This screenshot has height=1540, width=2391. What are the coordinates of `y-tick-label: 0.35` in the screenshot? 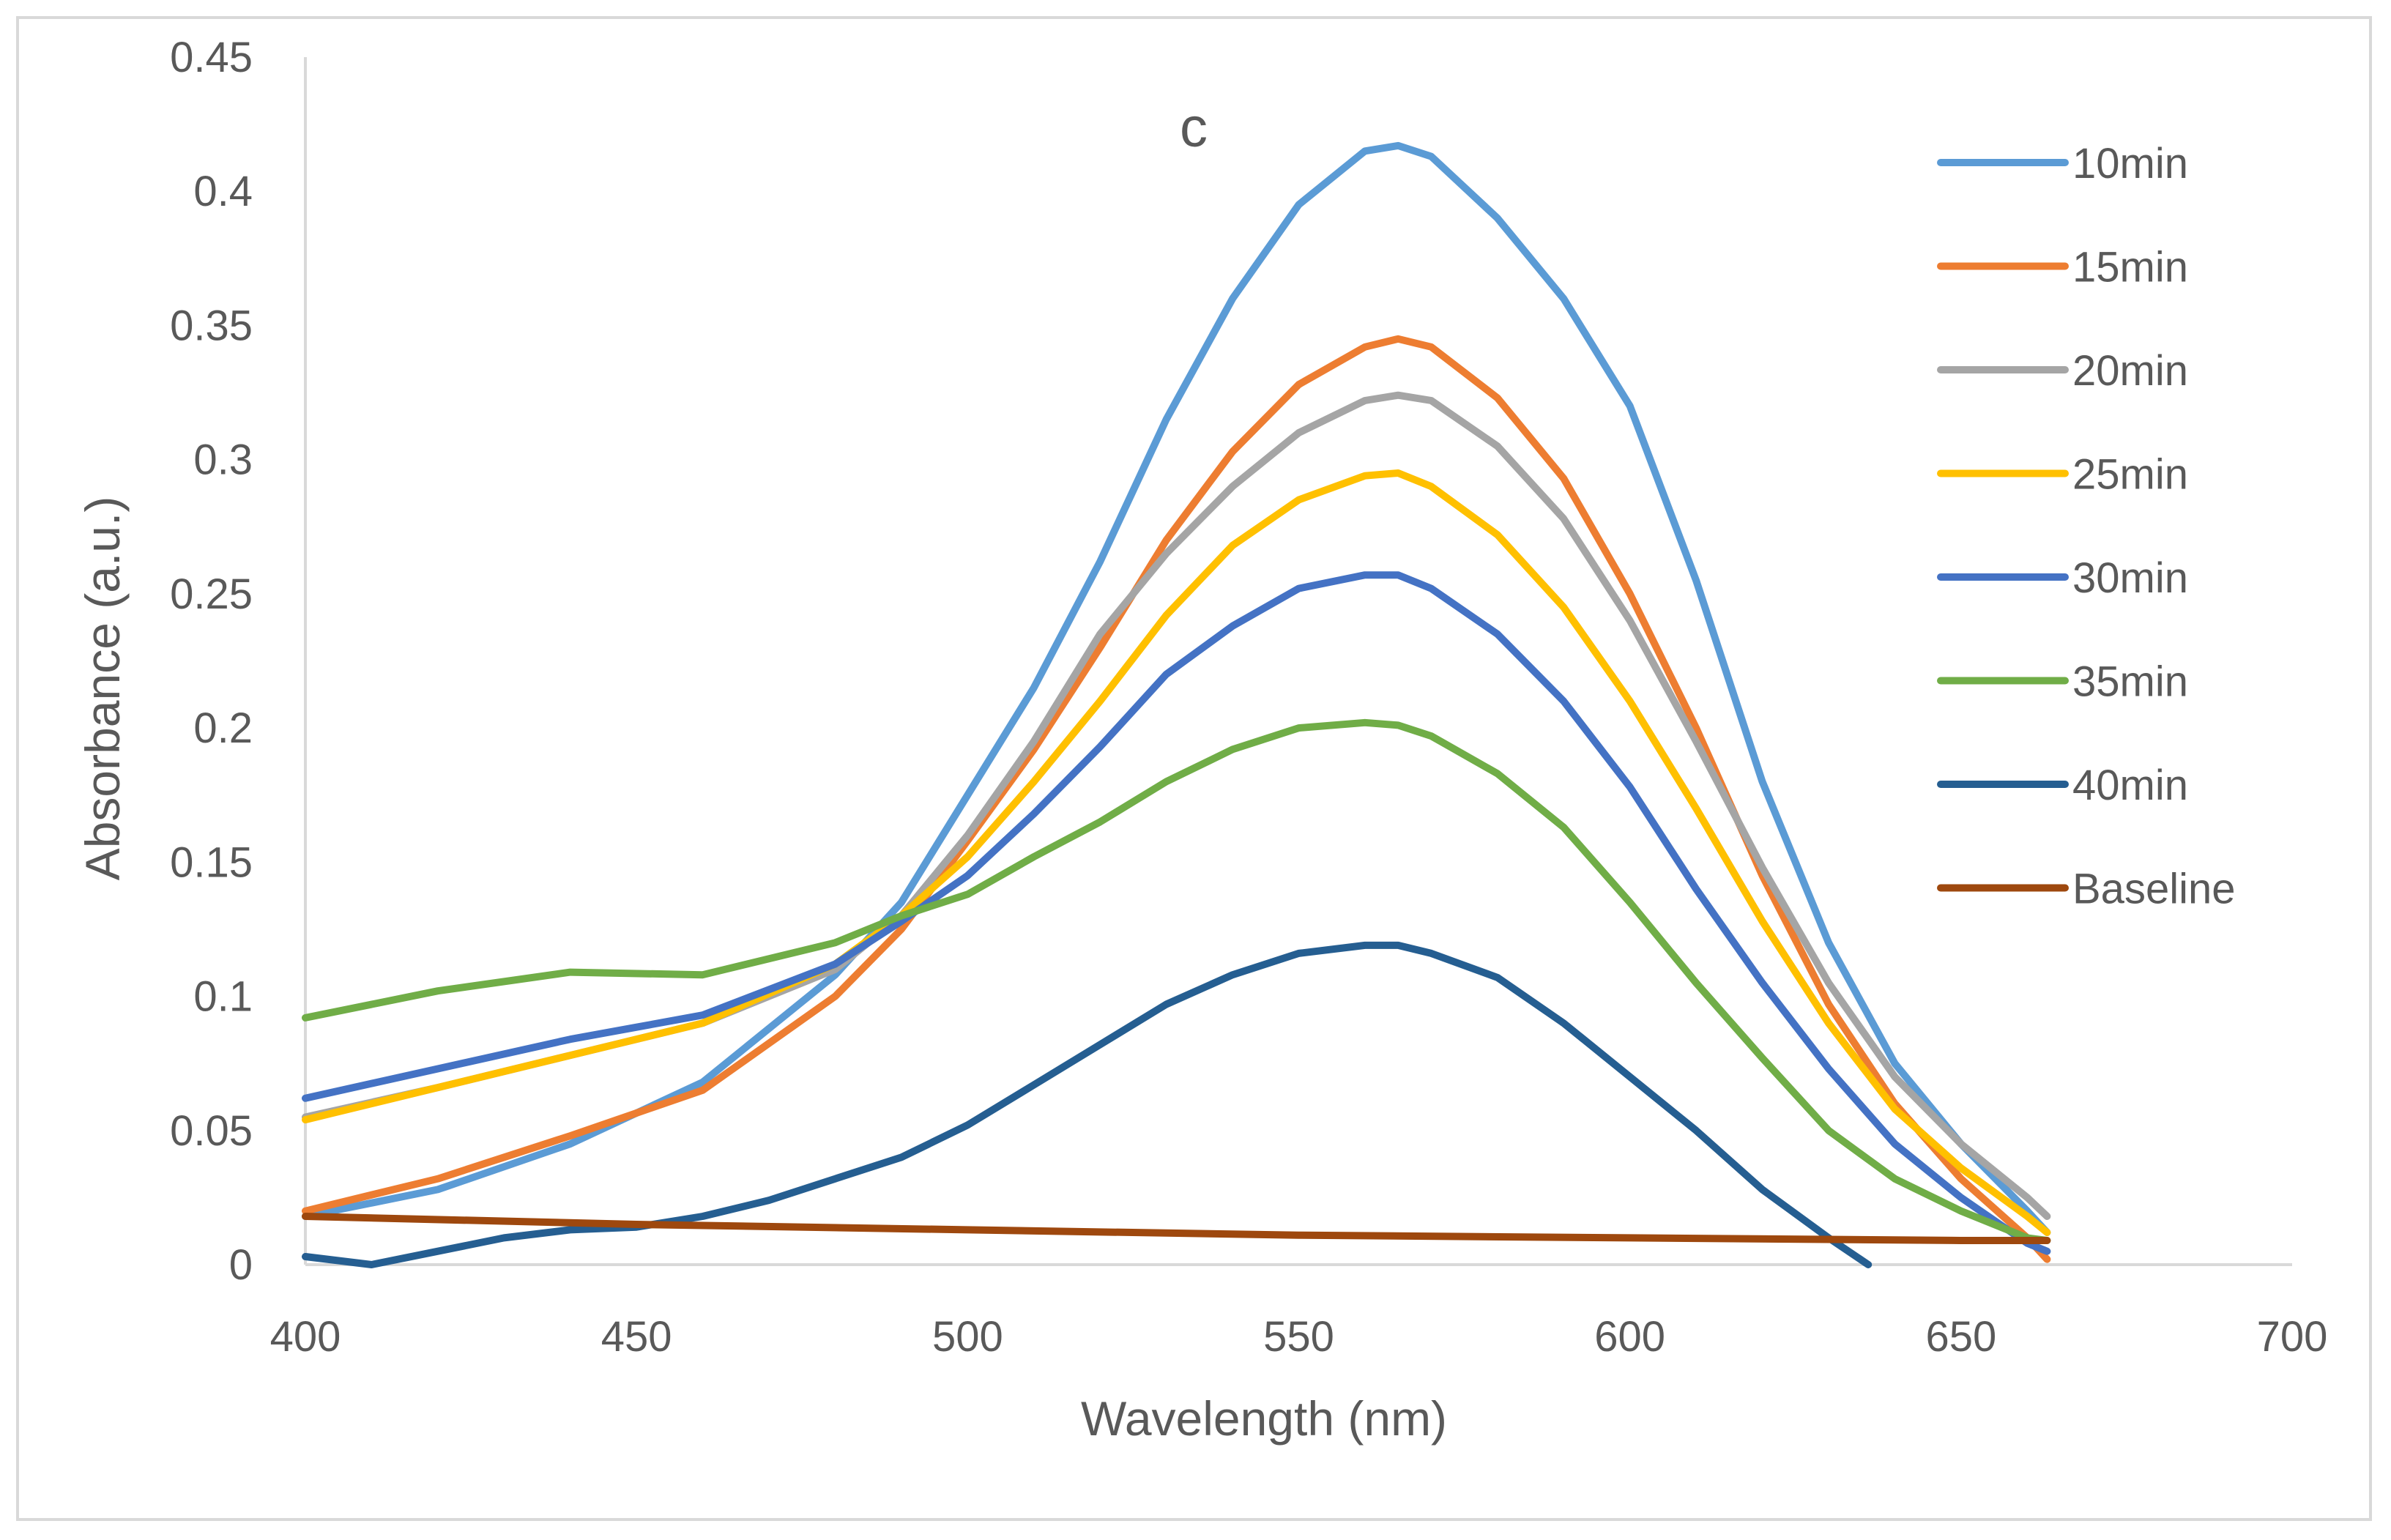 It's located at (212, 325).